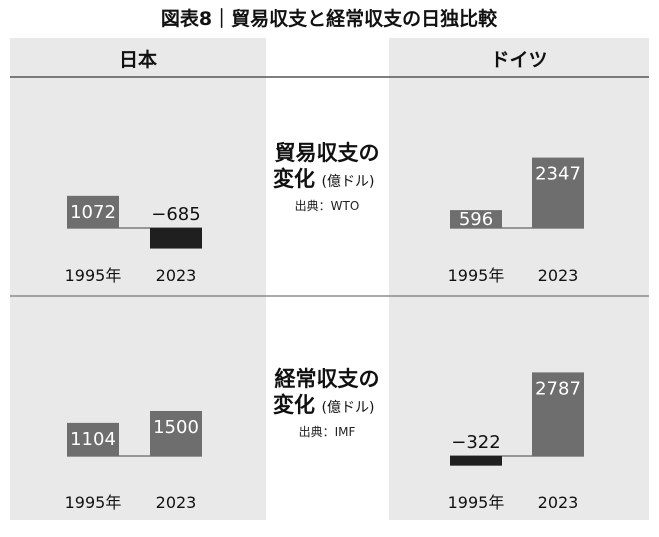 This screenshot has height=537, width=659. I want to click on trade-label-line1: 貿易収支の, so click(327, 153).